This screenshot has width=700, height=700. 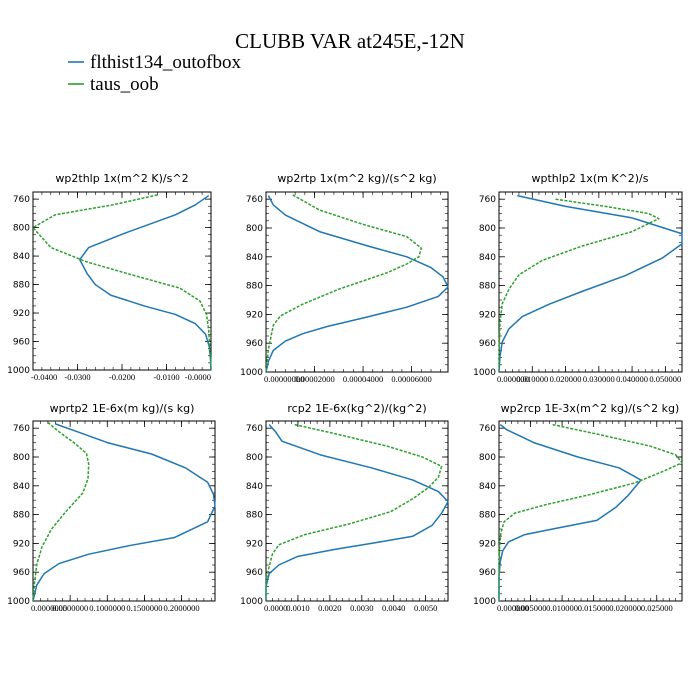 I want to click on x-tick-label: 0.0030, so click(x=361, y=608).